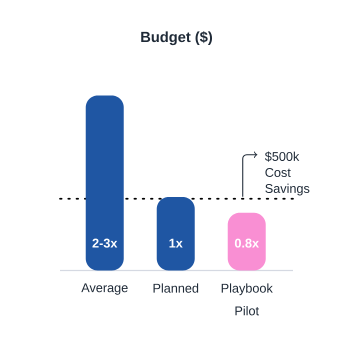 The height and width of the screenshot is (344, 357). Describe the element at coordinates (287, 173) in the screenshot. I see `annotation: $500k Cost Savings` at that location.